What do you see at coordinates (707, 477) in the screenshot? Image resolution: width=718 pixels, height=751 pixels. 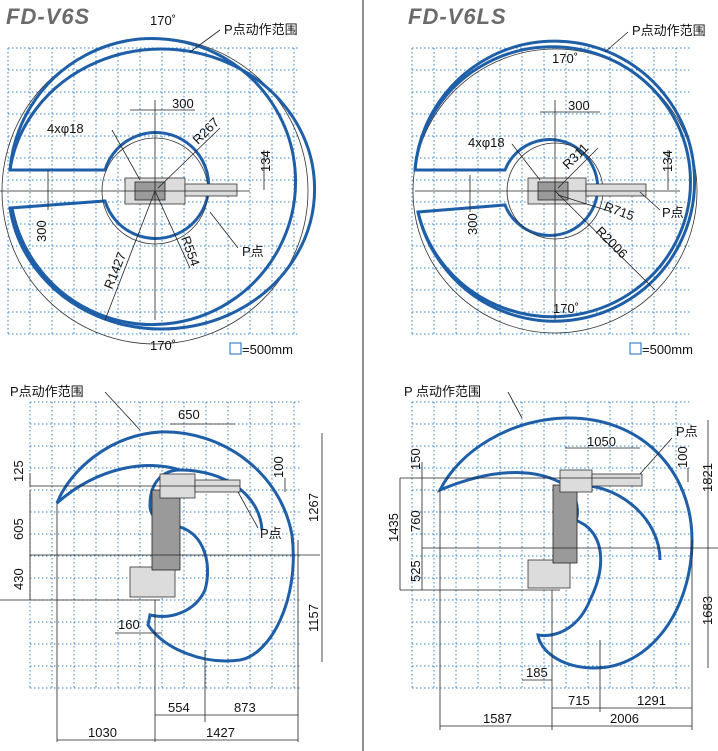 I see `d1821: 1821` at bounding box center [707, 477].